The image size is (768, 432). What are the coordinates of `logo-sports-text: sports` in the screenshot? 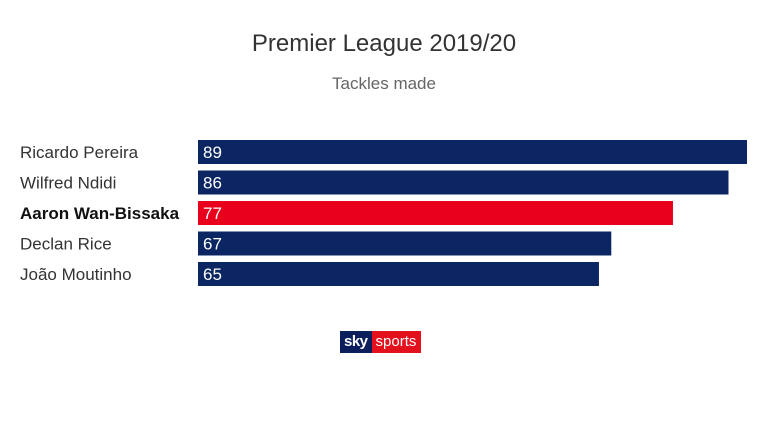 It's located at (396, 342).